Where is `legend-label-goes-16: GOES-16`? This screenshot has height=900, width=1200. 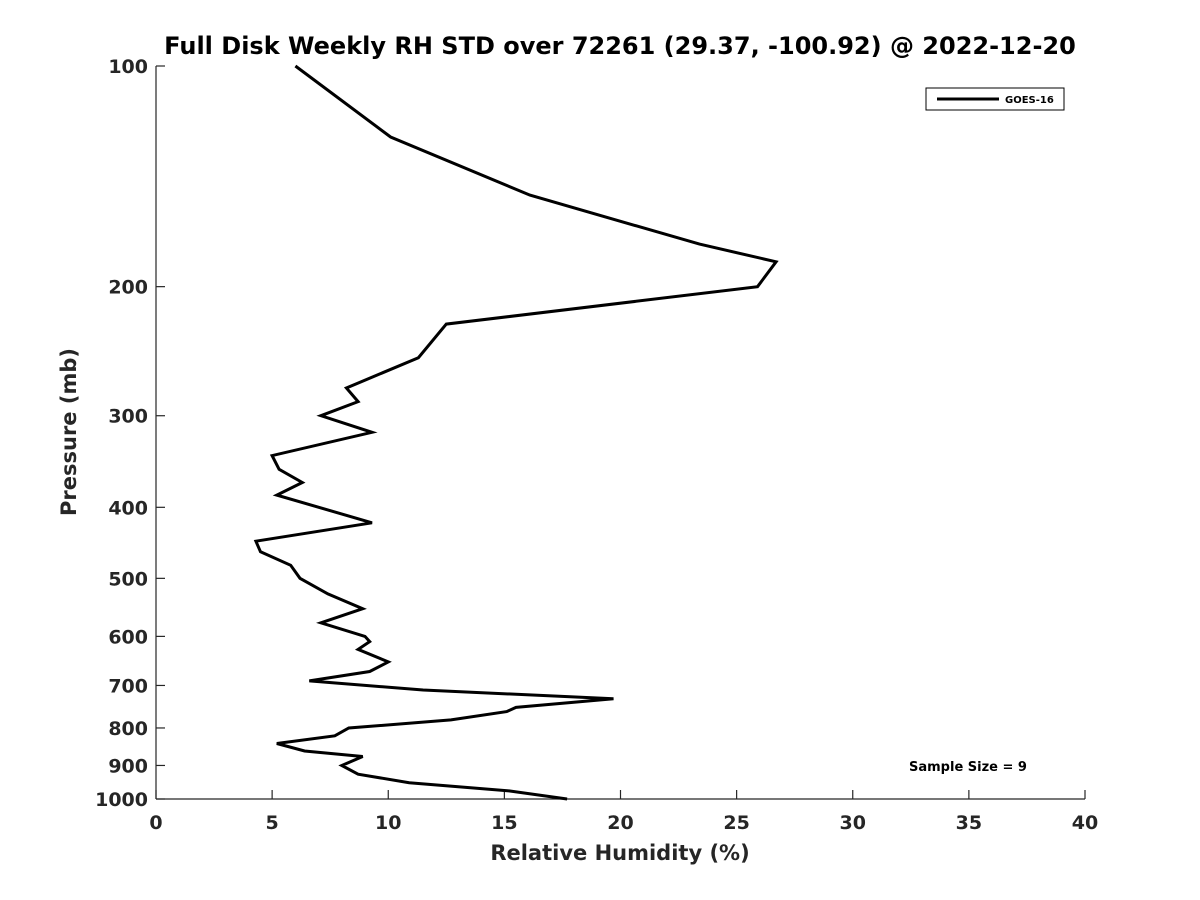 legend-label-goes-16: GOES-16 is located at coordinates (1029, 100).